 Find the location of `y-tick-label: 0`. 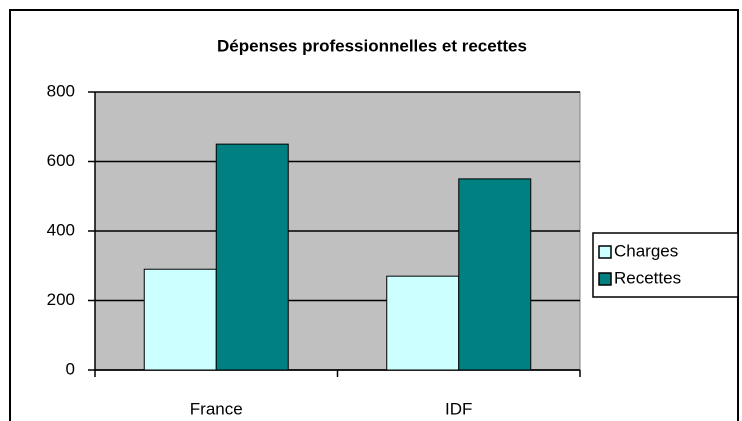

y-tick-label: 0 is located at coordinates (70, 368).